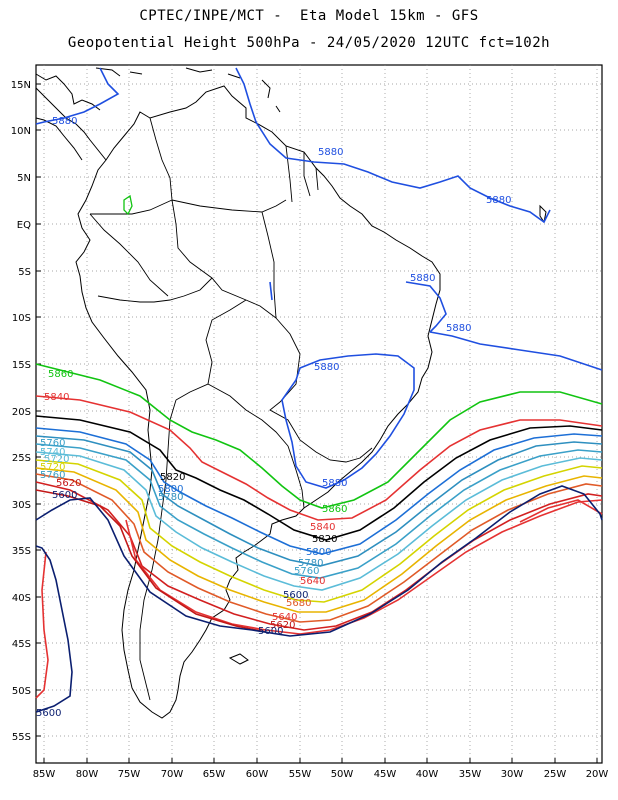  Describe the element at coordinates (24, 272) in the screenshot. I see `latitude-label: 5S` at that location.